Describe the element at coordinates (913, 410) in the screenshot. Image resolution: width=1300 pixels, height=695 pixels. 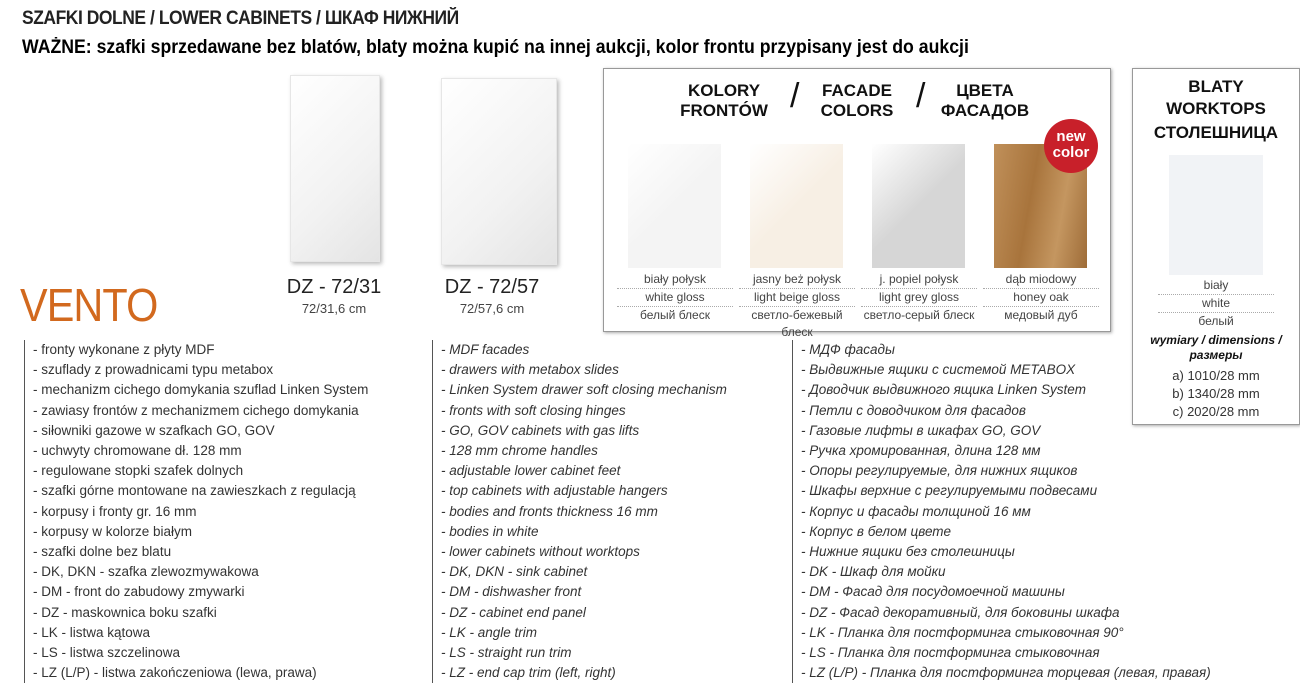
I see `feature-item: - Петли с доводчиком для фасадов` at that location.